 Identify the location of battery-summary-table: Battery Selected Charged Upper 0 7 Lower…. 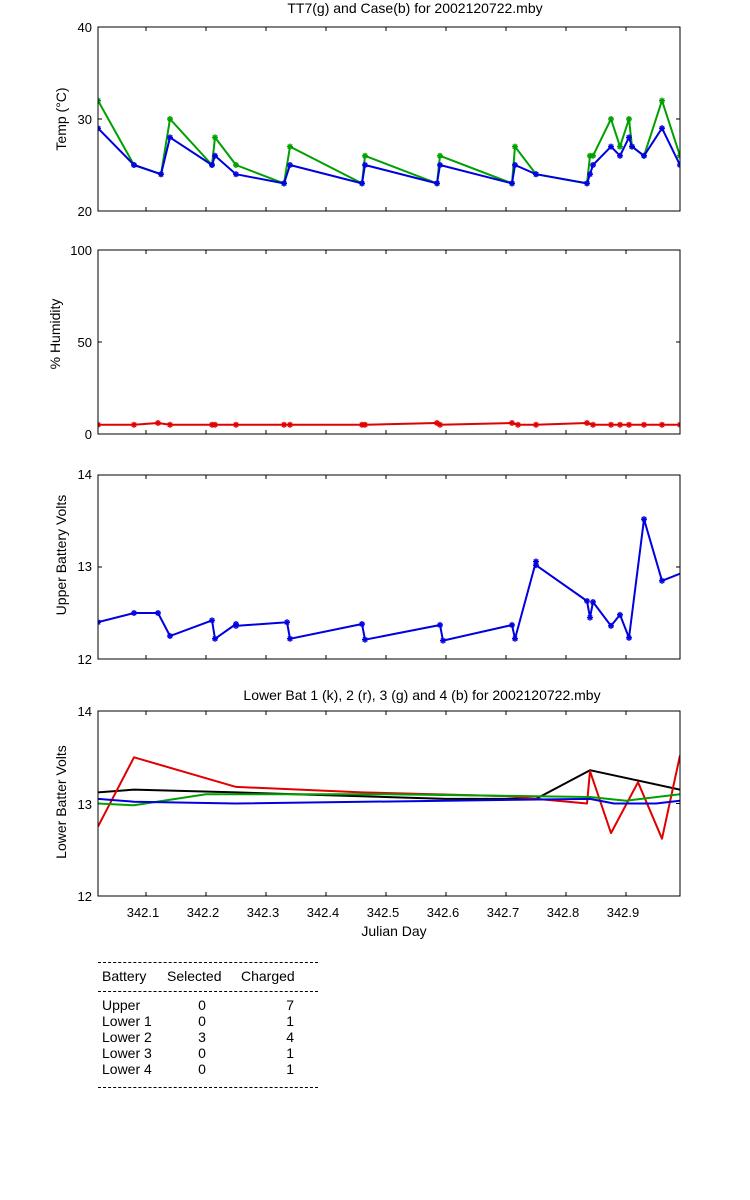
(208, 1025).